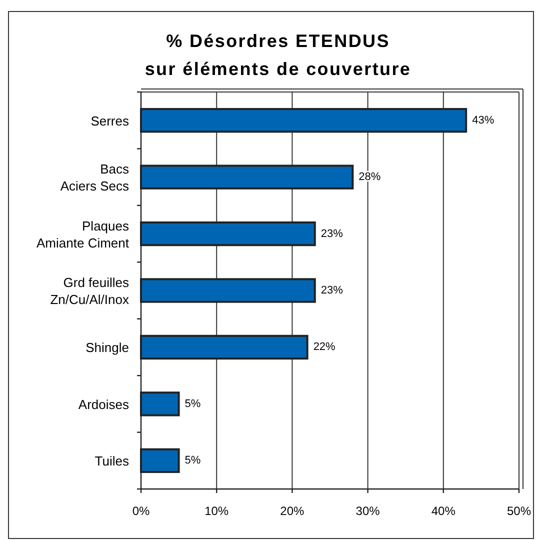 The image size is (536, 540). What do you see at coordinates (483, 120) in the screenshot?
I see `data-label: 43%` at bounding box center [483, 120].